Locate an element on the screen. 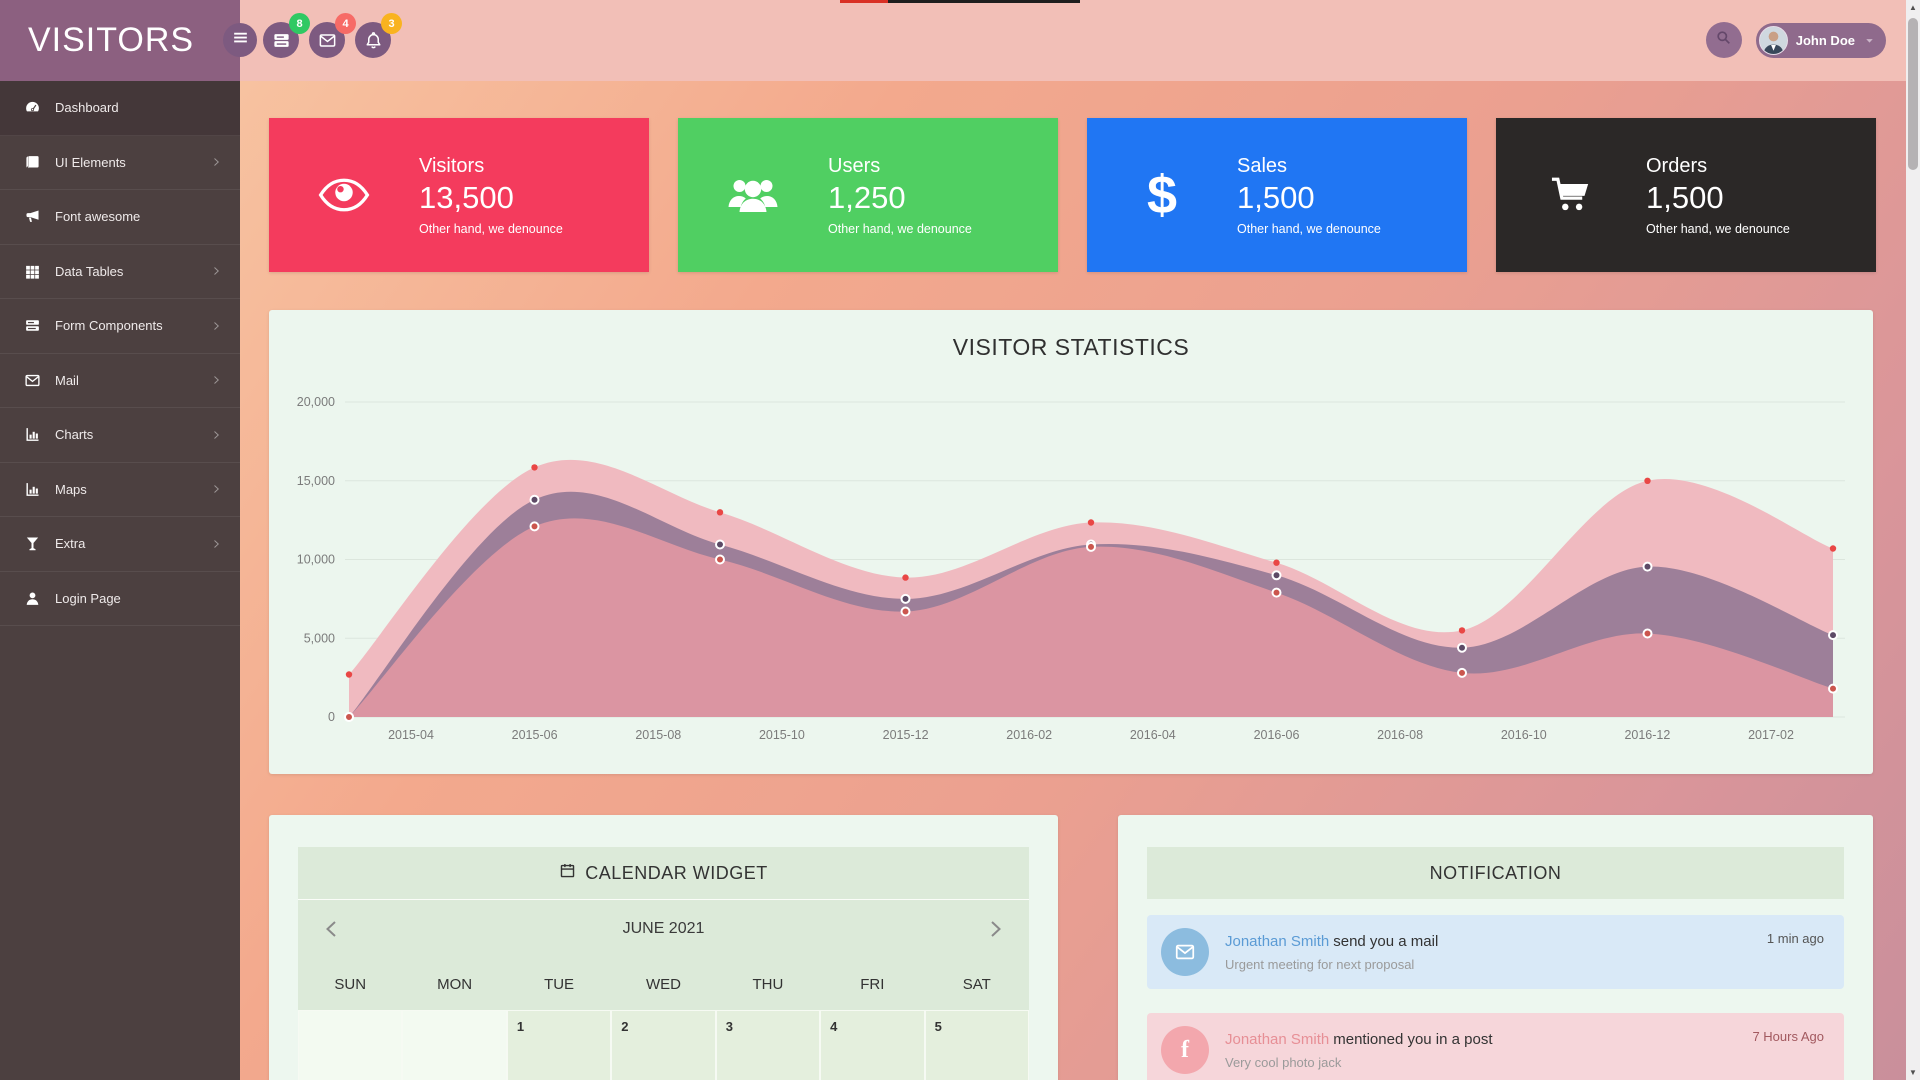 Image resolution: width=1920 pixels, height=1080 pixels. mail-button: 4 is located at coordinates (332, 35).